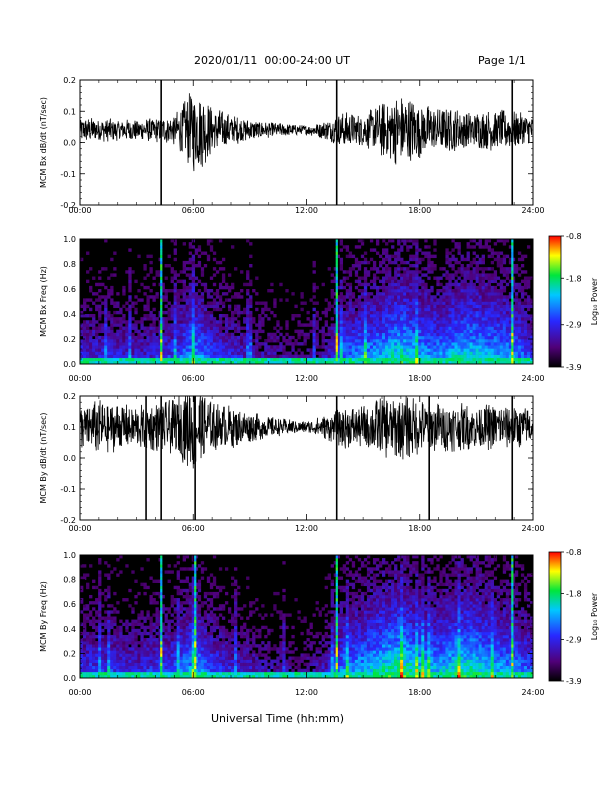 Image resolution: width=612 pixels, height=792 pixels. What do you see at coordinates (43, 457) in the screenshot?
I see `y-axis-label: MCM By dB/dt (nT/sec)` at bounding box center [43, 457].